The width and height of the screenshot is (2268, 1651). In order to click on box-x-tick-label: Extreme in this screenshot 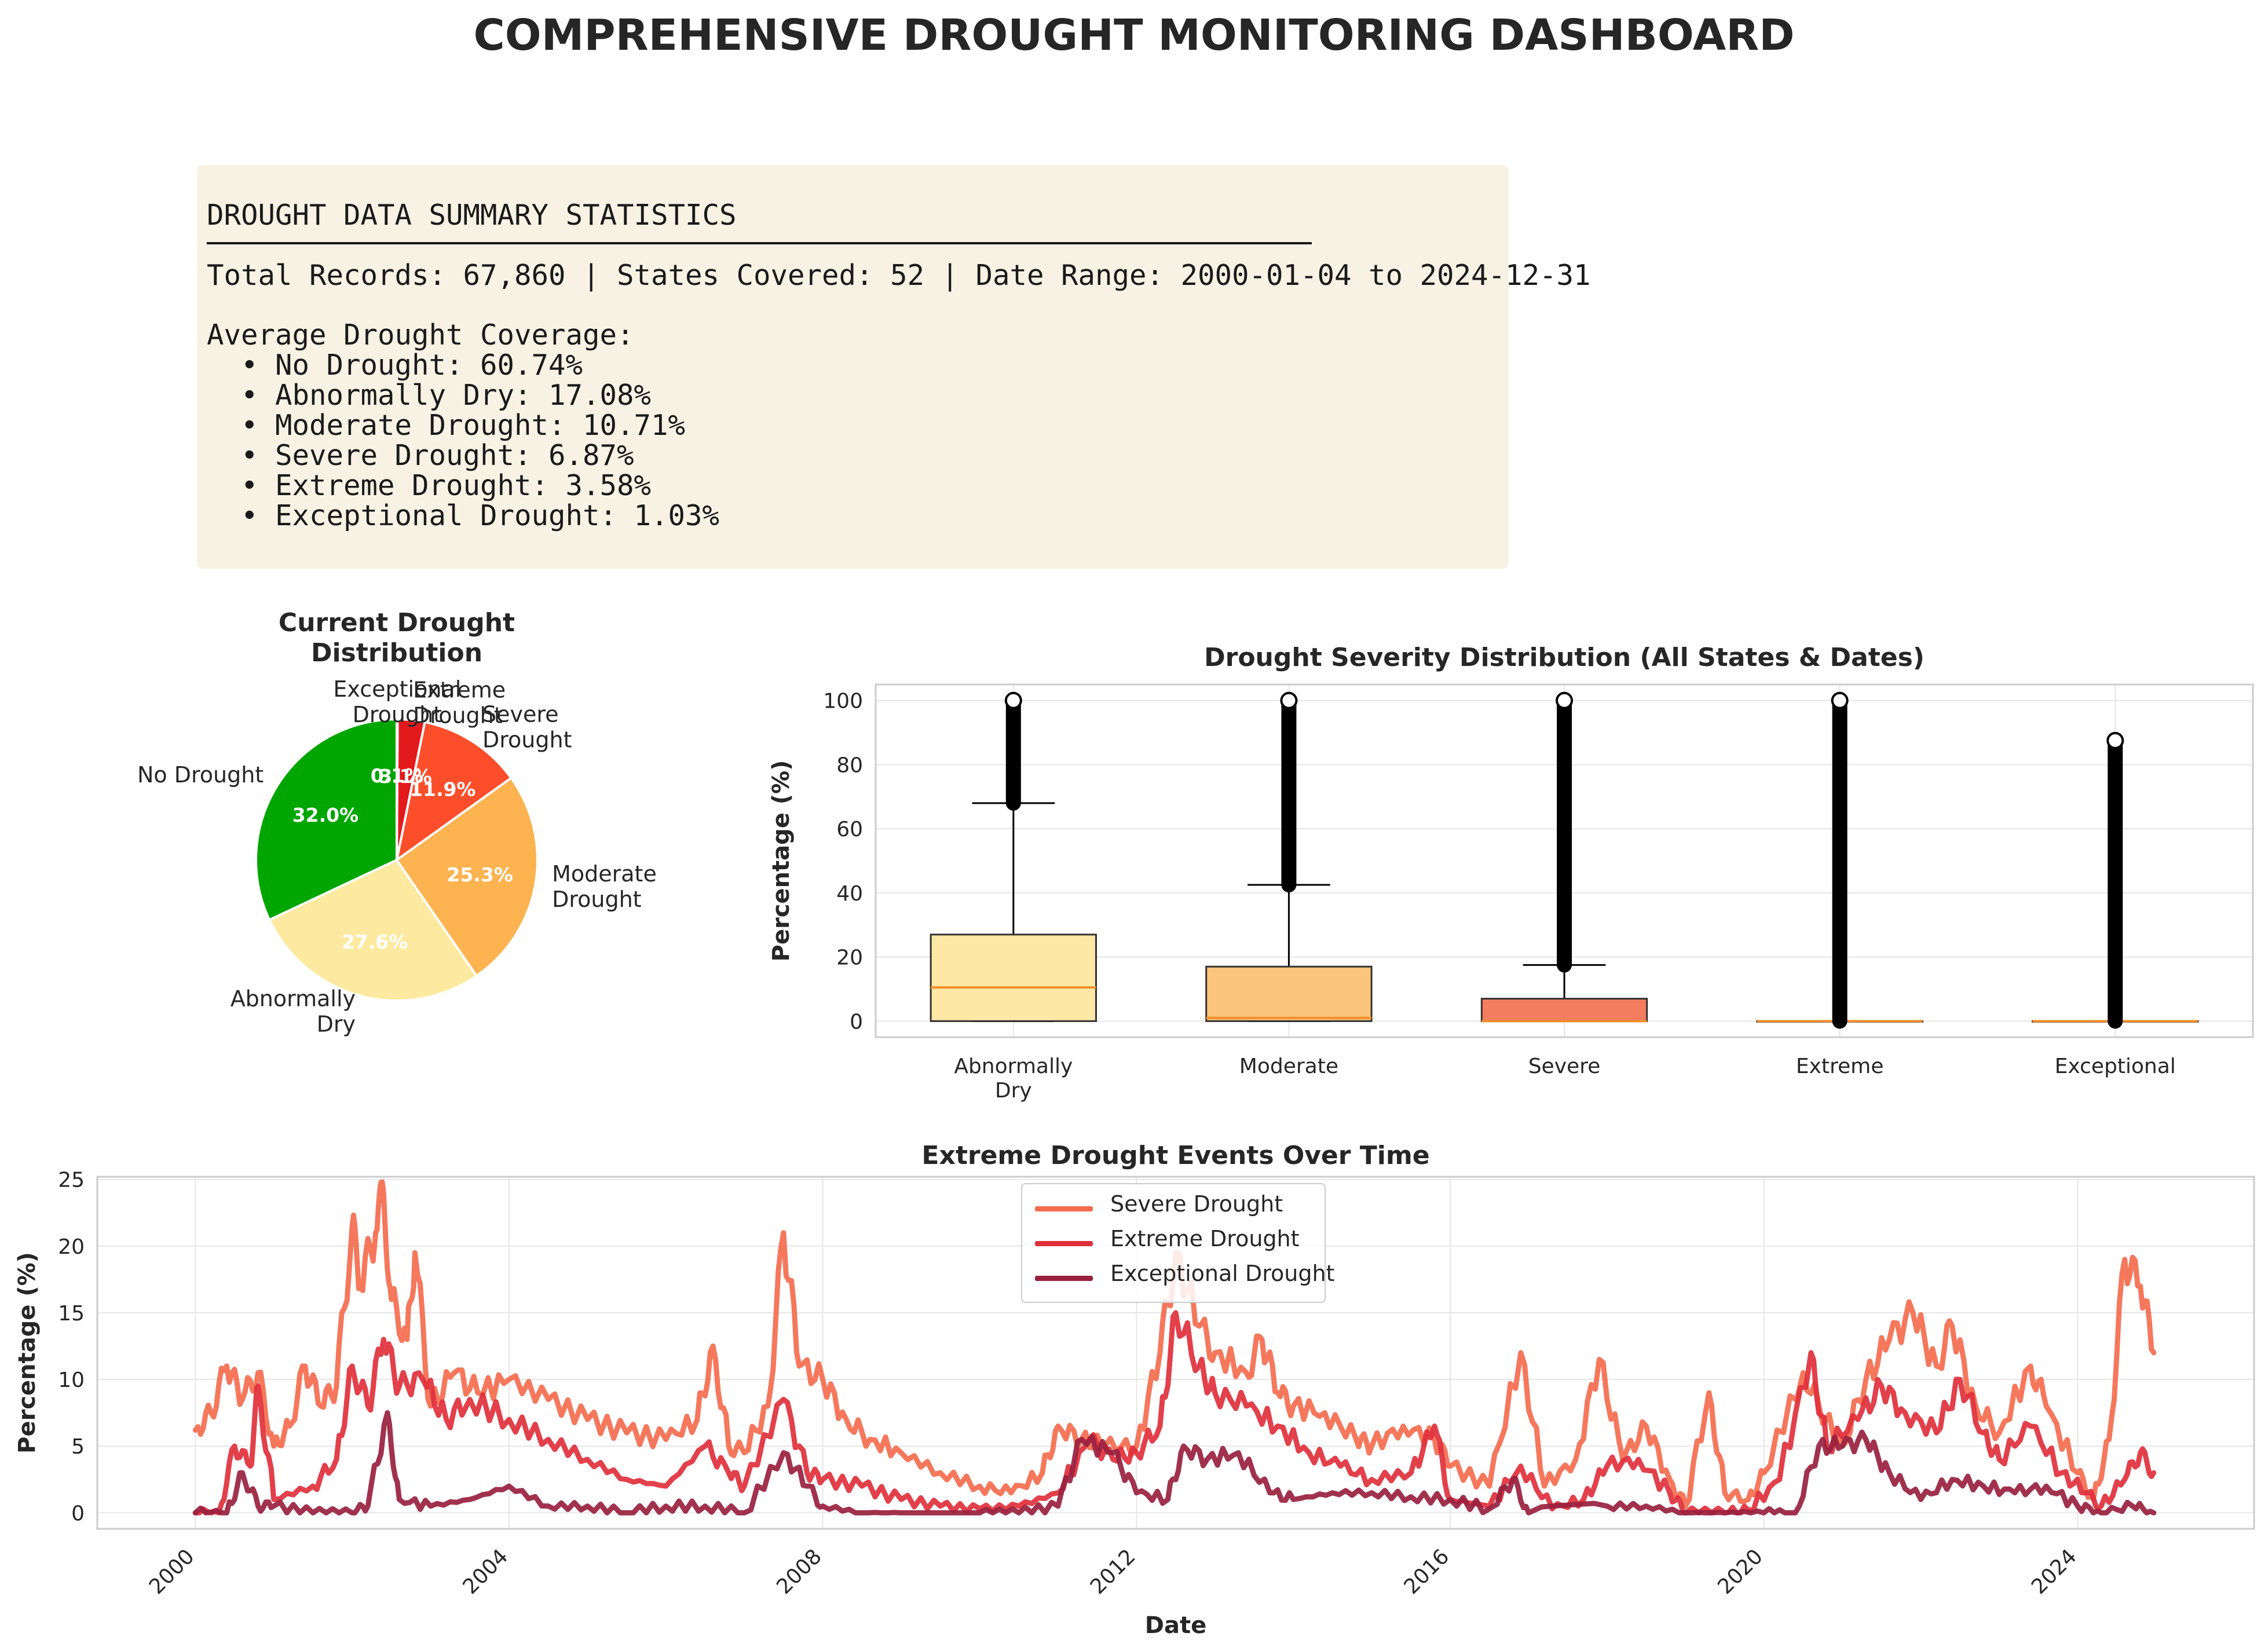, I will do `click(1840, 1066)`.